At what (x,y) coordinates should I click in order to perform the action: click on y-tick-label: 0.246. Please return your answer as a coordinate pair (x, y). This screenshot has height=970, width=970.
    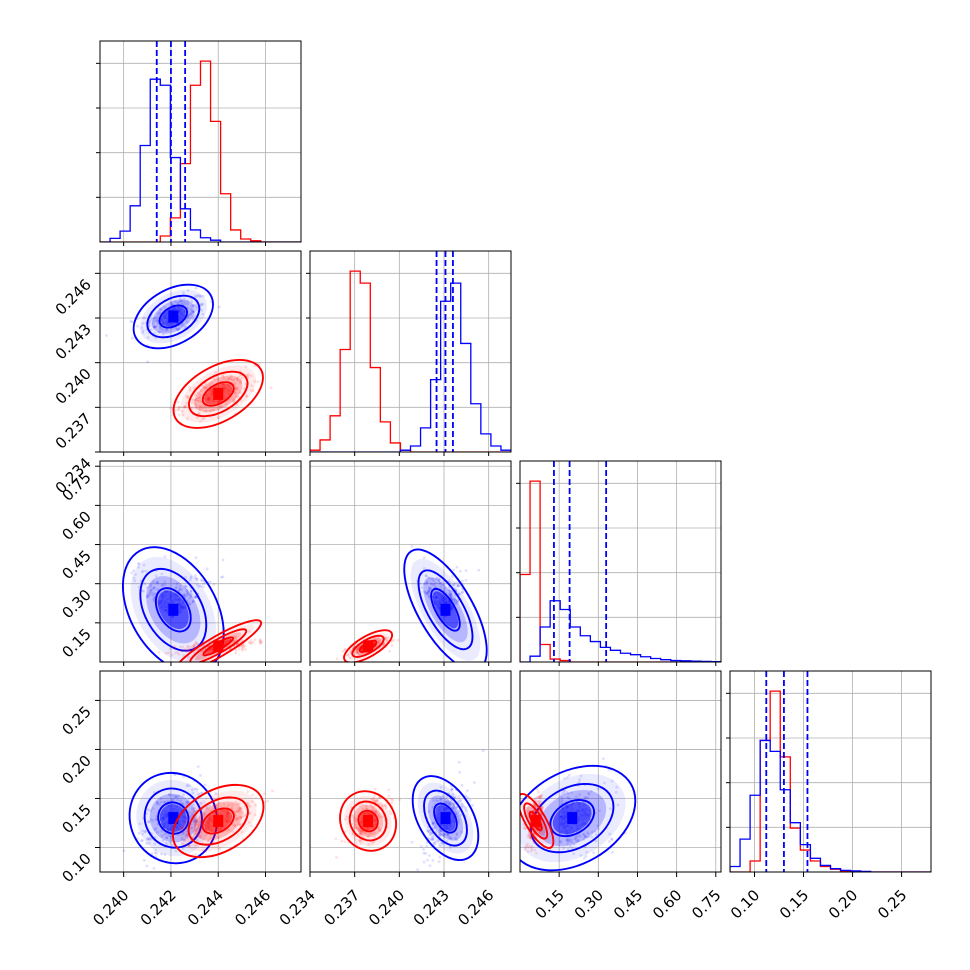
    Looking at the image, I should click on (73, 296).